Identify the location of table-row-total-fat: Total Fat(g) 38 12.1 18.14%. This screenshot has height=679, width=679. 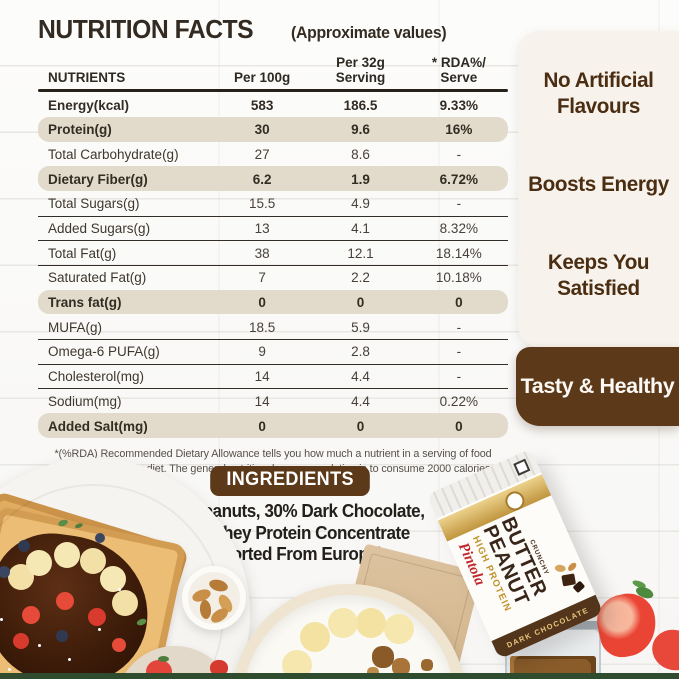
(273, 252).